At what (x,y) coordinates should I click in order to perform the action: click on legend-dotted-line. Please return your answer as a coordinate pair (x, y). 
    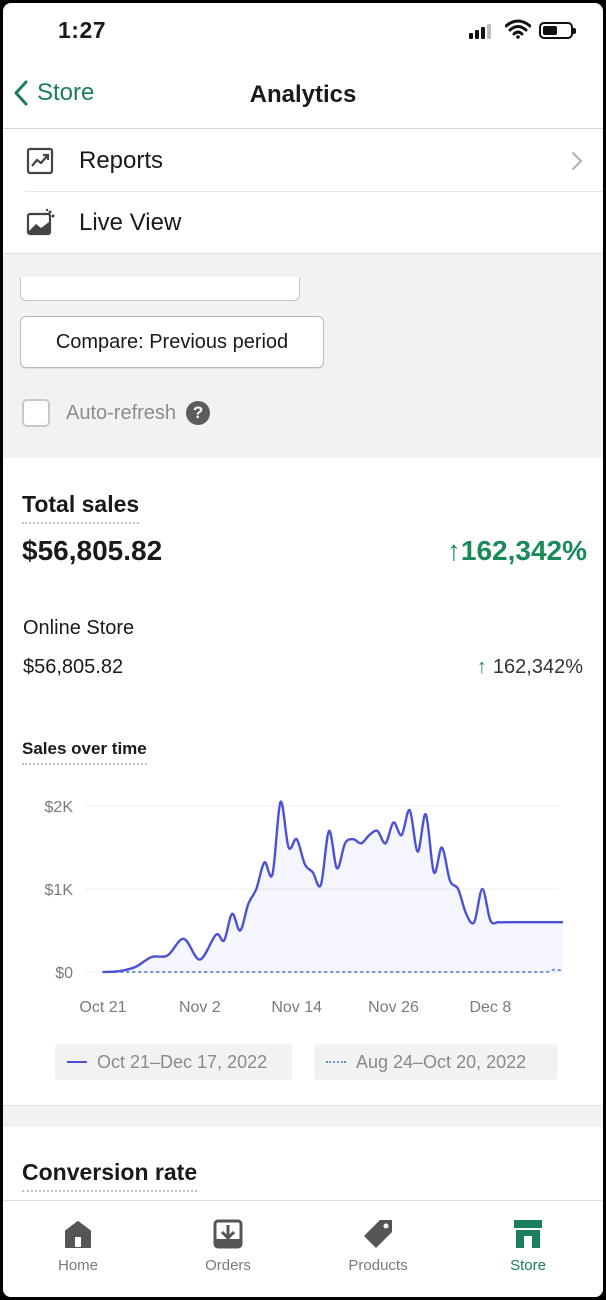
    Looking at the image, I should click on (336, 1062).